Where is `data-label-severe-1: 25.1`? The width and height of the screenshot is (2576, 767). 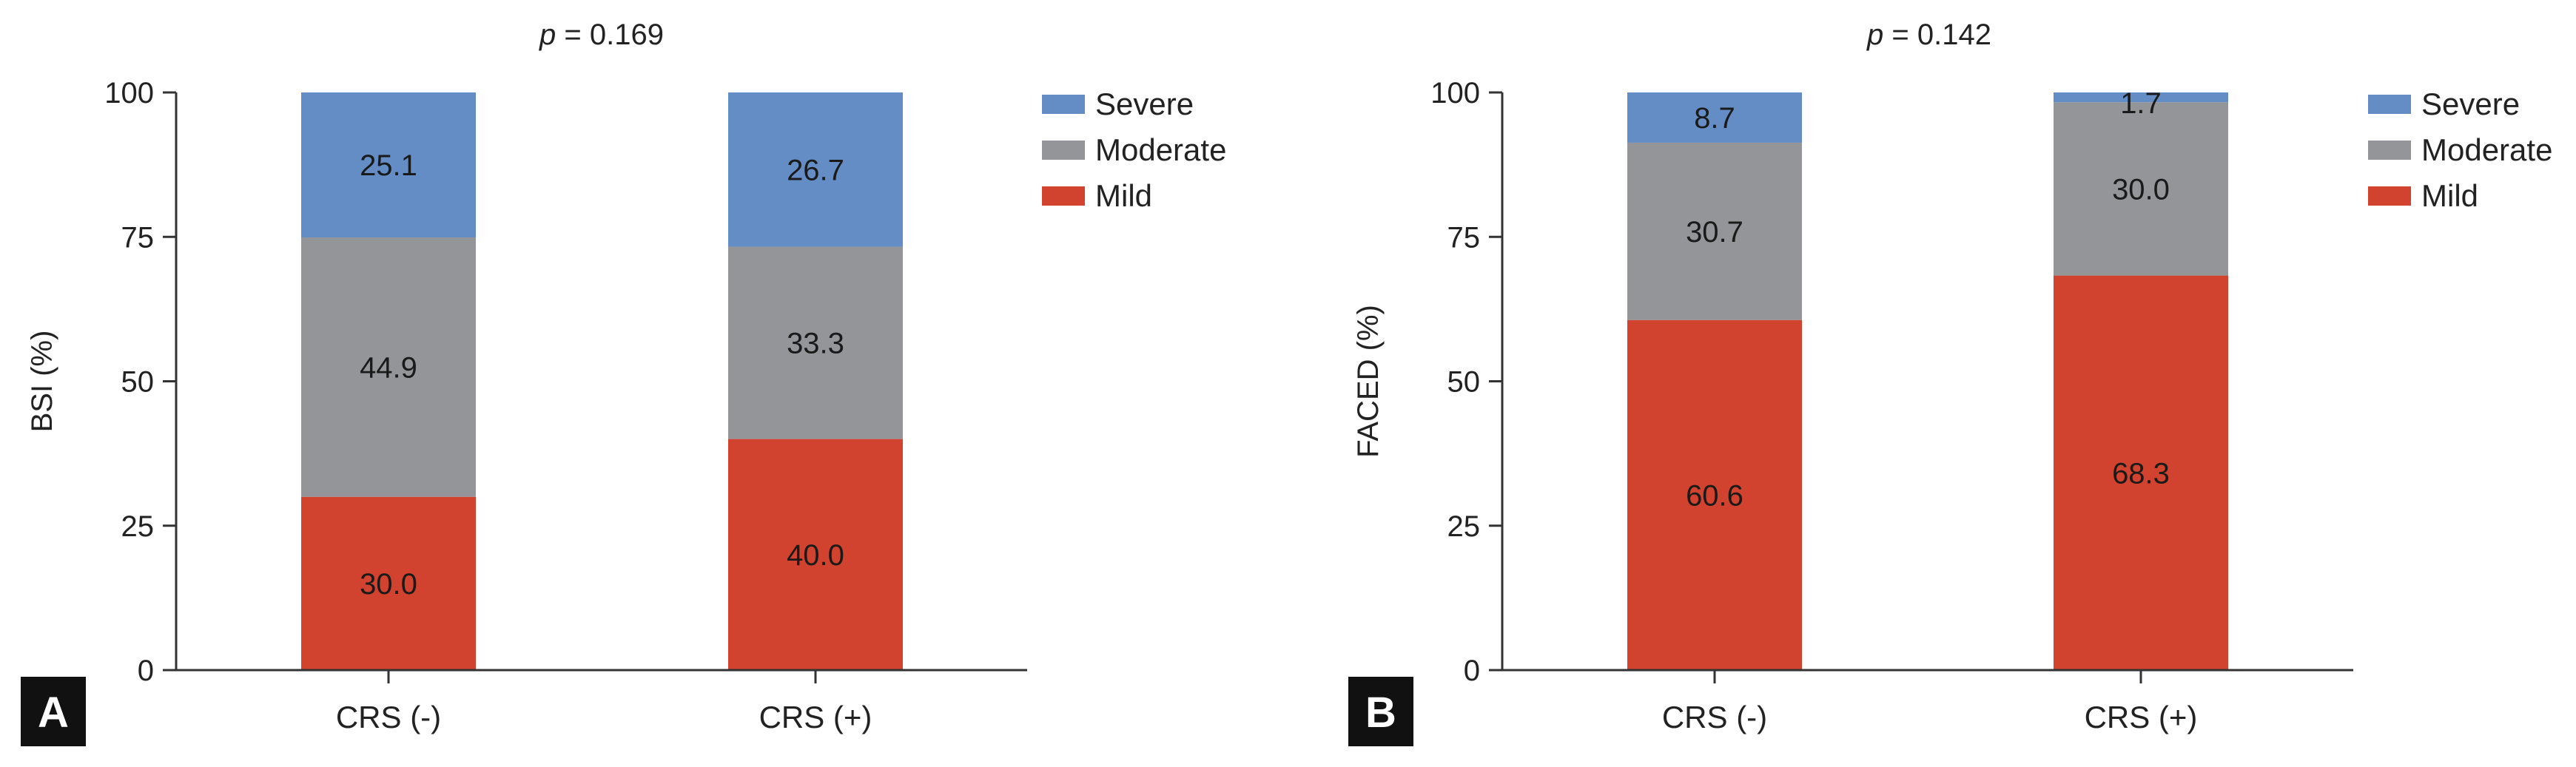
data-label-severe-1: 25.1 is located at coordinates (388, 165).